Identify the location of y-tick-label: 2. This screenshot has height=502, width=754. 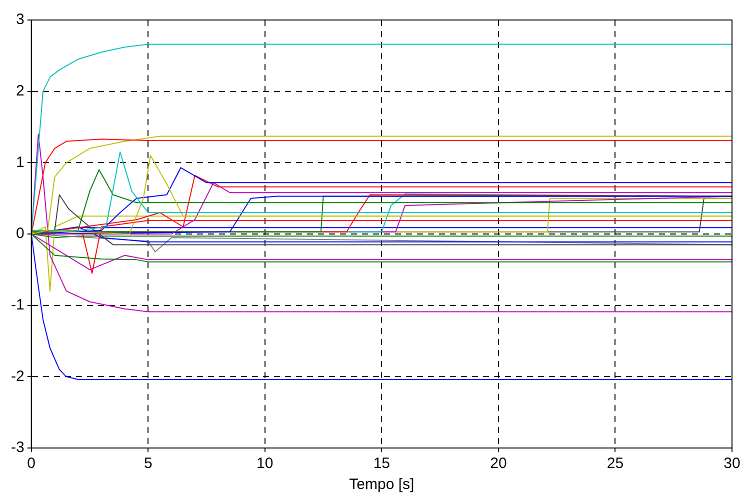
(20, 91).